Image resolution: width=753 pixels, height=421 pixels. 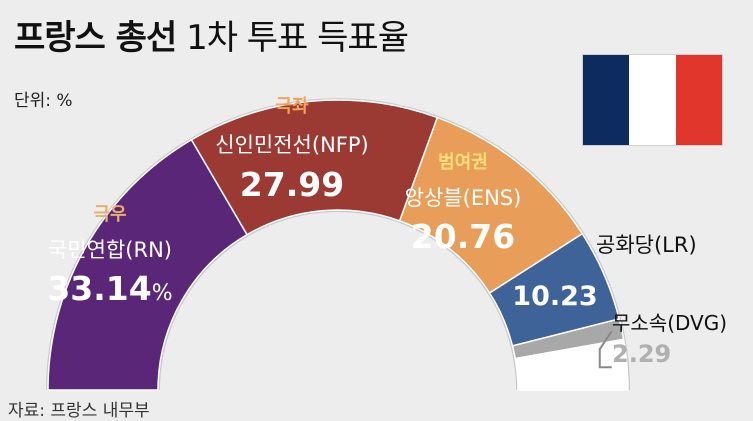 What do you see at coordinates (297, 38) in the screenshot?
I see `title-light: 1차 투표 득표율` at bounding box center [297, 38].